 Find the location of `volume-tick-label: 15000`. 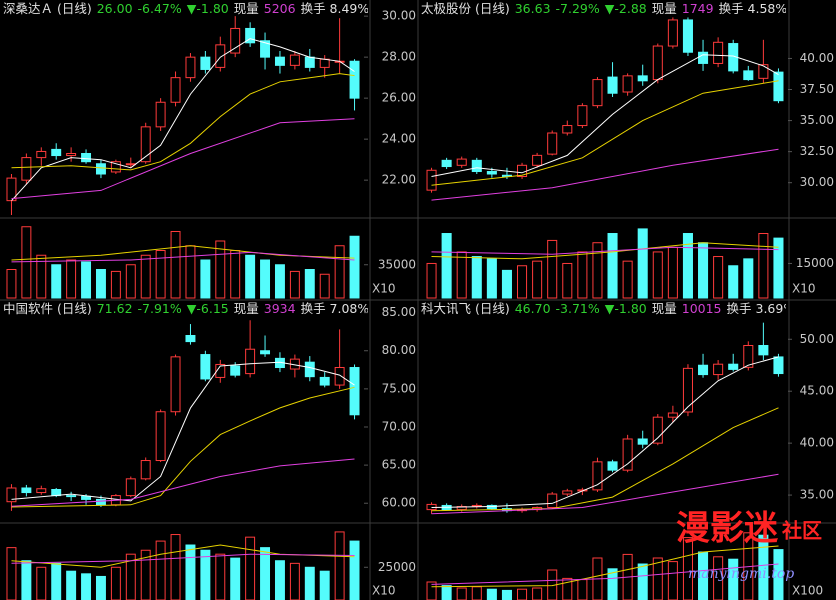

volume-tick-label: 15000 is located at coordinates (815, 263).